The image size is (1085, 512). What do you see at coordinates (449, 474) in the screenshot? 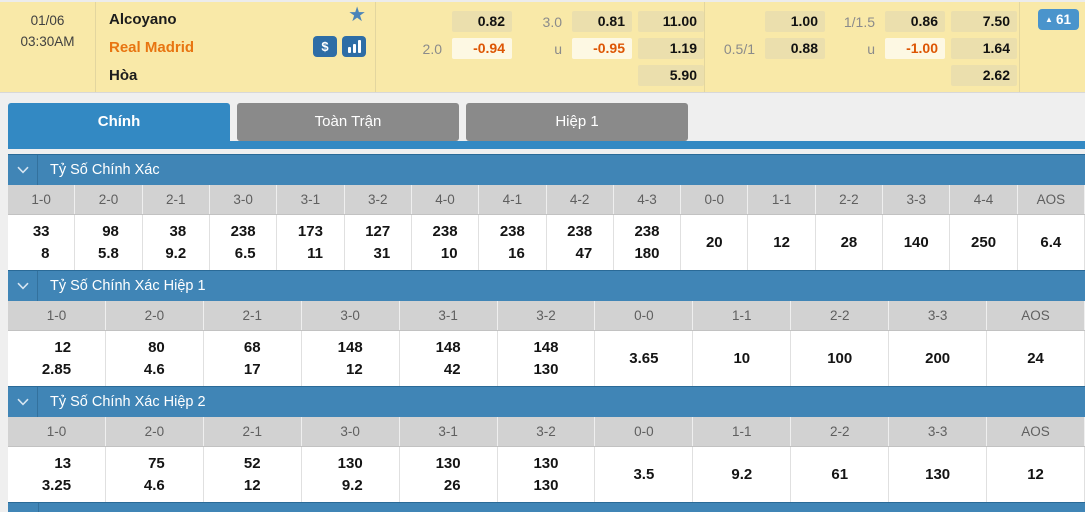
I see `score-odds-cell: 130 26` at bounding box center [449, 474].